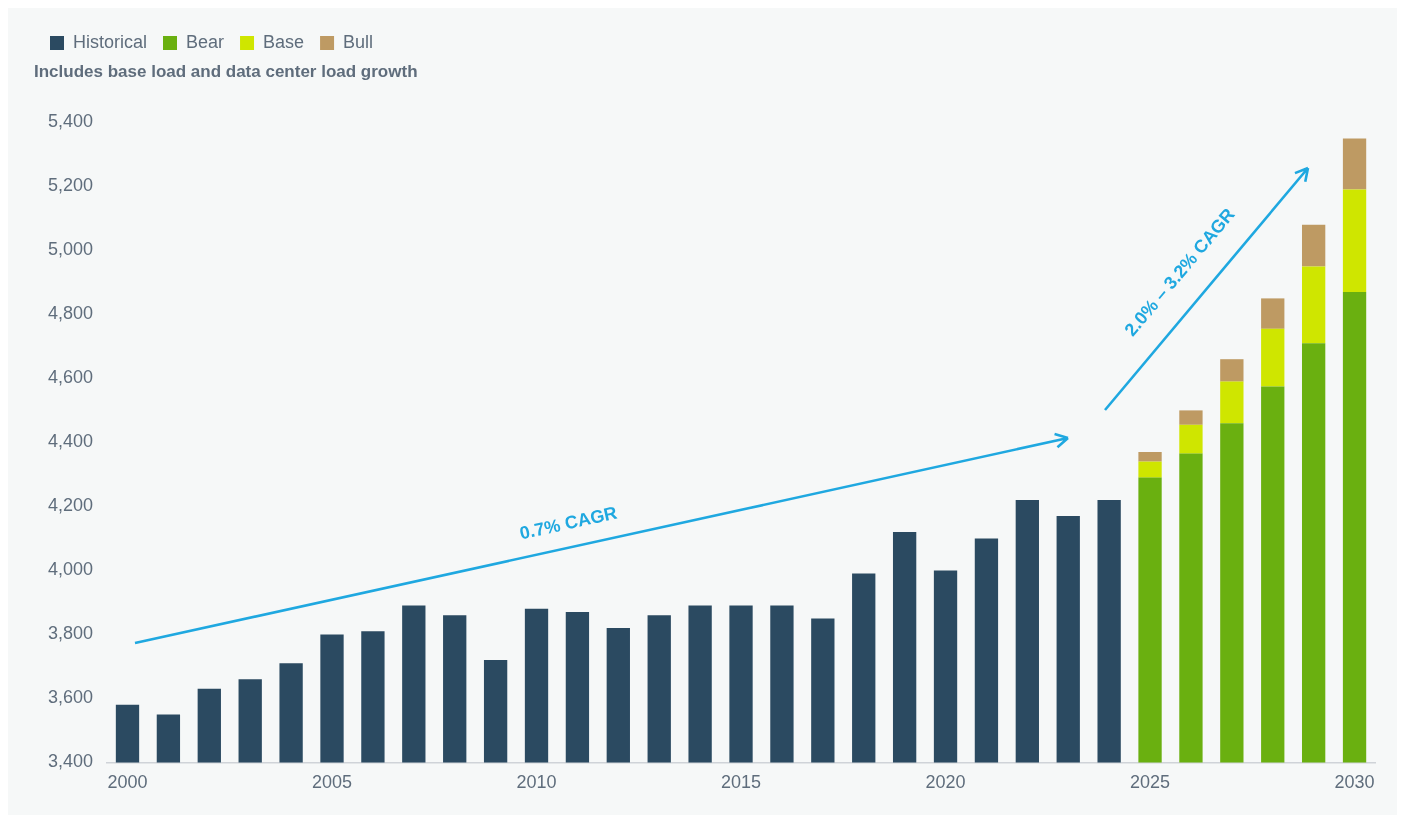 The width and height of the screenshot is (1403, 818). Describe the element at coordinates (71, 761) in the screenshot. I see `y-tick-label: 3,400` at that location.